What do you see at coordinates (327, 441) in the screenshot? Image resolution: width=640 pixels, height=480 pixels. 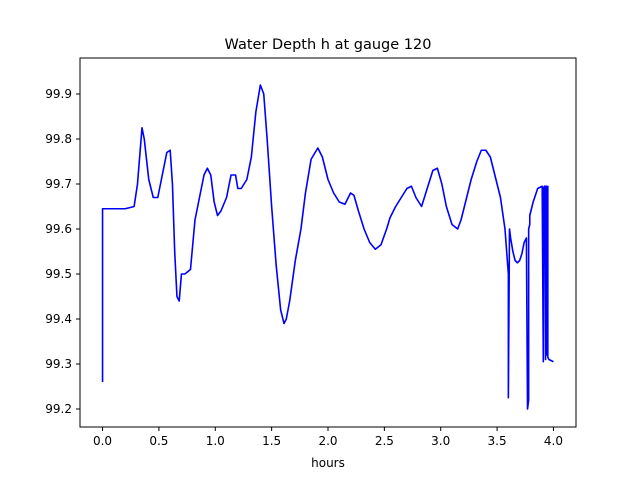 I see `x-tick-label: 2.0` at bounding box center [327, 441].